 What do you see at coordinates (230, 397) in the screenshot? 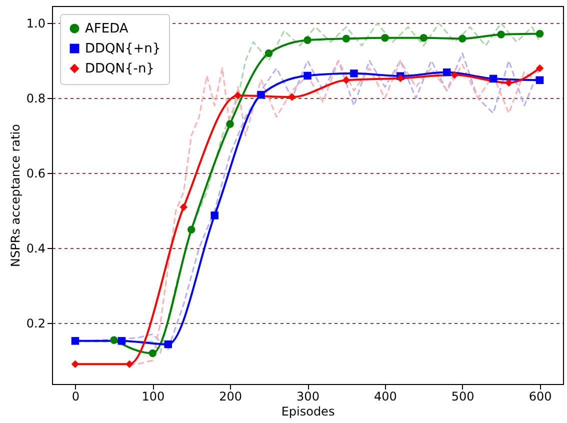
I see `x-tick-label: 200` at bounding box center [230, 397].